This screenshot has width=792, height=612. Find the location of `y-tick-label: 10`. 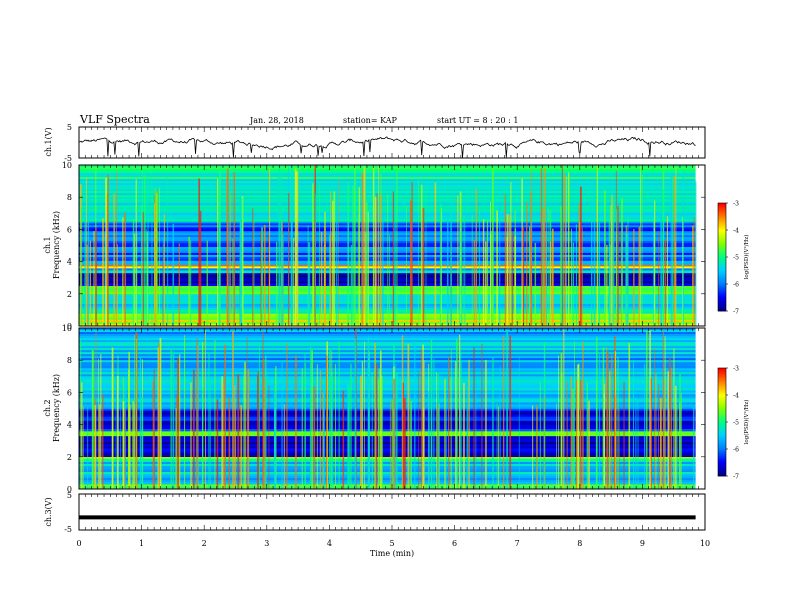

y-tick-label: 10 is located at coordinates (67, 328).